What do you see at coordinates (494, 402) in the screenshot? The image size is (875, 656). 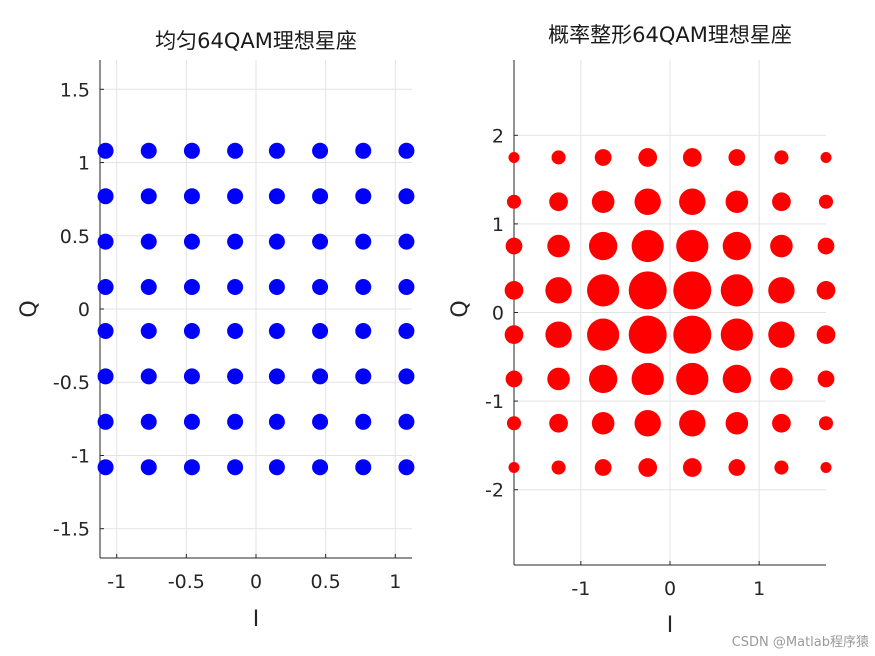 I see `y-tick-label: -1` at bounding box center [494, 402].